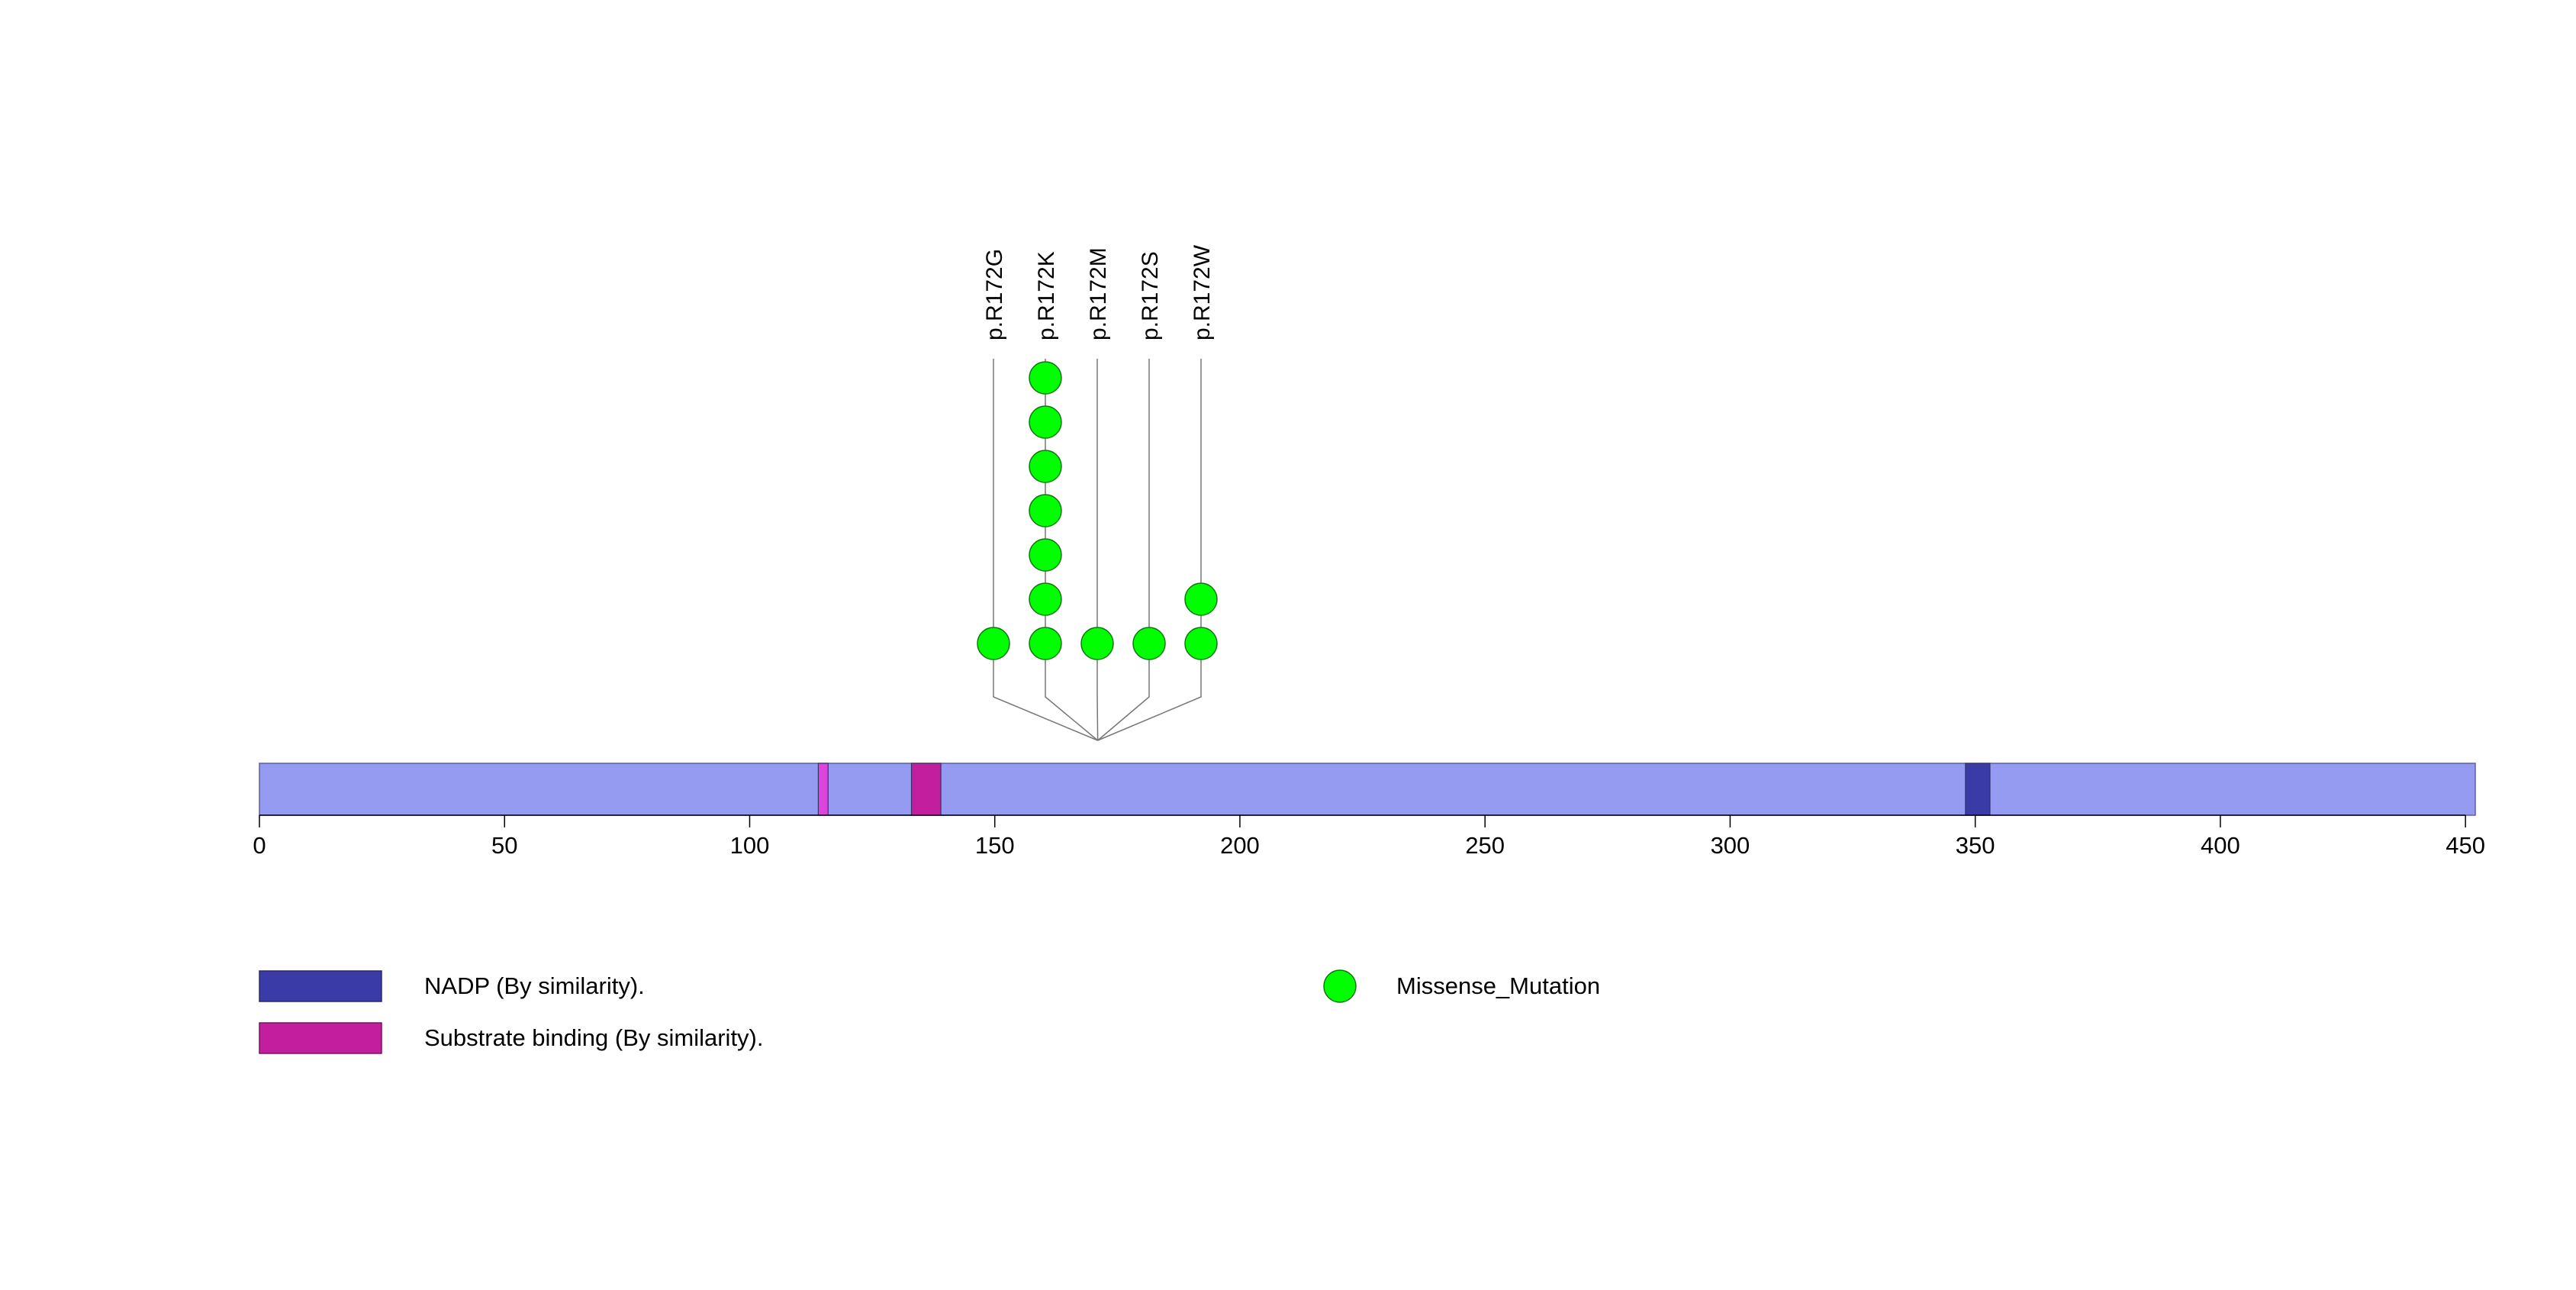 The width and height of the screenshot is (2576, 1290). Describe the element at coordinates (1340, 986) in the screenshot. I see `legend-missense-icon` at that location.